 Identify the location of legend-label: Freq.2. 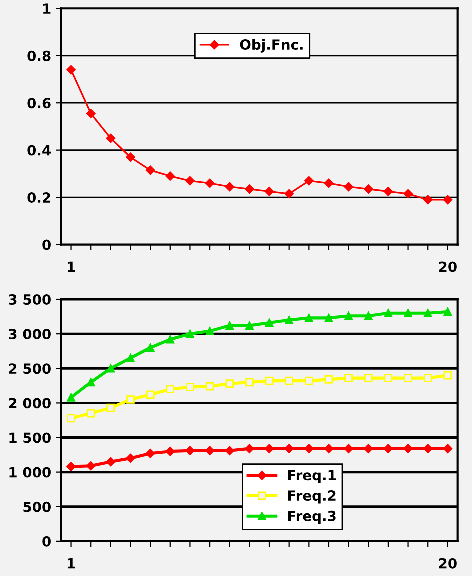
(312, 497).